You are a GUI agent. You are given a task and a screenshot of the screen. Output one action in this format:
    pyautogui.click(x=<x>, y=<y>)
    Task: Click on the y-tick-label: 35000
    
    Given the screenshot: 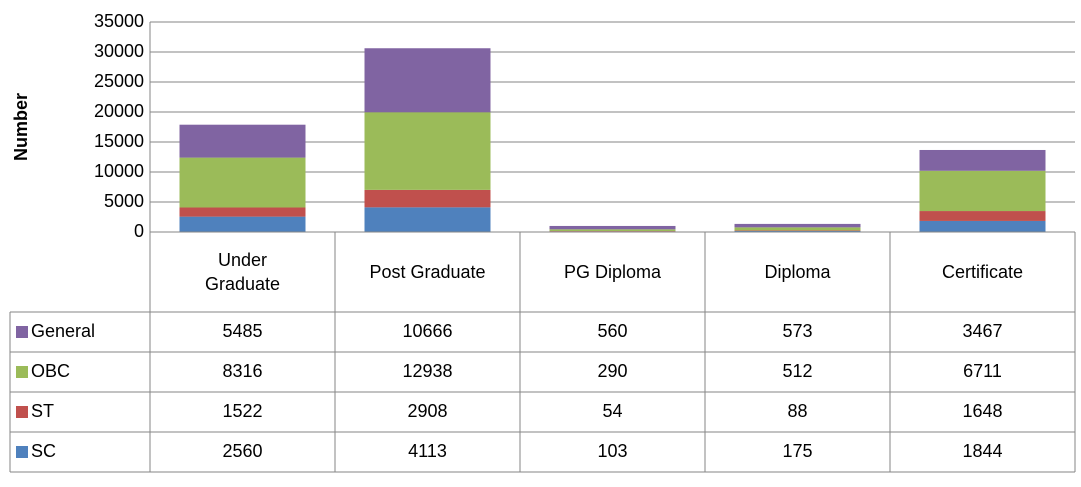 What is the action you would take?
    pyautogui.click(x=119, y=21)
    